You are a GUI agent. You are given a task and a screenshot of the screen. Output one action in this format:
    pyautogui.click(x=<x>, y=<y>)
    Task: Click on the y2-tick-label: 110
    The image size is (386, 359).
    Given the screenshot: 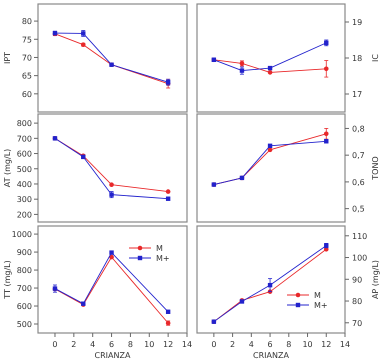 What is the action you would take?
    pyautogui.click(x=360, y=236)
    